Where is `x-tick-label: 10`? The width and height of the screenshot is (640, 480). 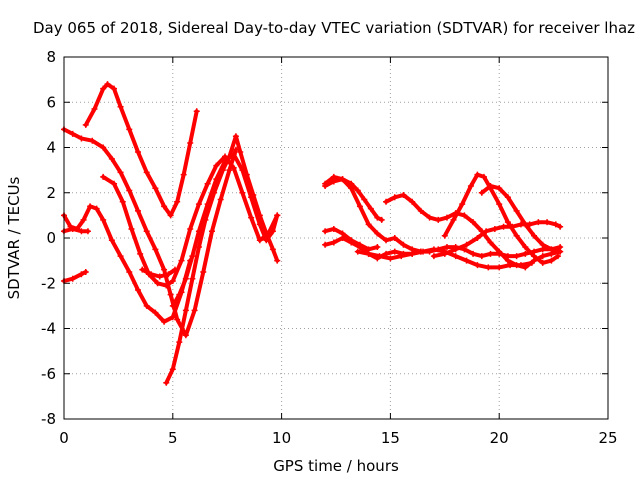 x-tick-label: 10 is located at coordinates (281, 438).